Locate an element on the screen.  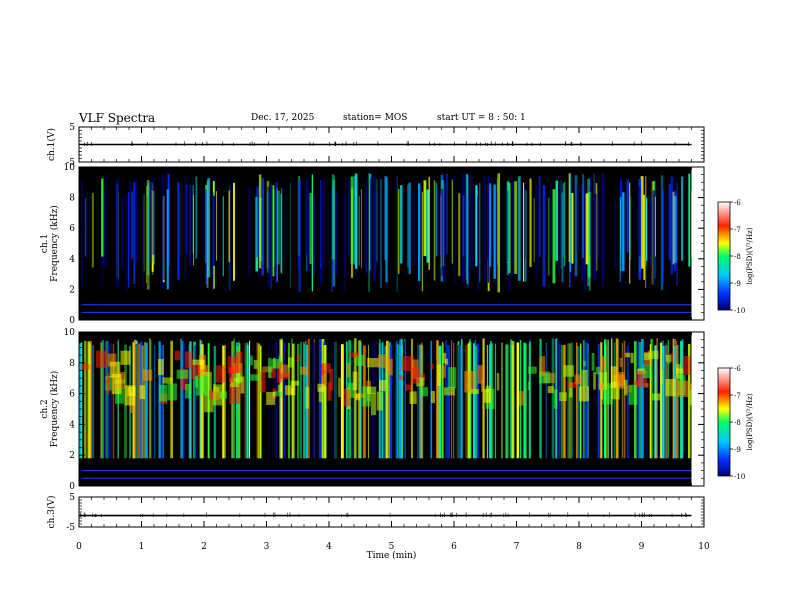
x-tick-label: 6 is located at coordinates (454, 547).